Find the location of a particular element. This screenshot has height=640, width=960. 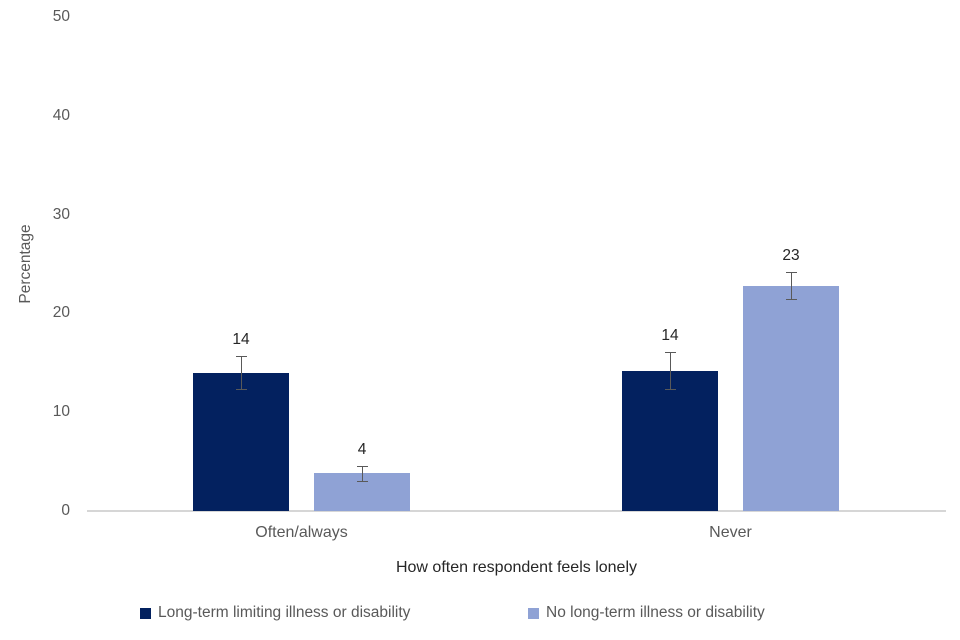

bar-value-label: 23 is located at coordinates (791, 256).